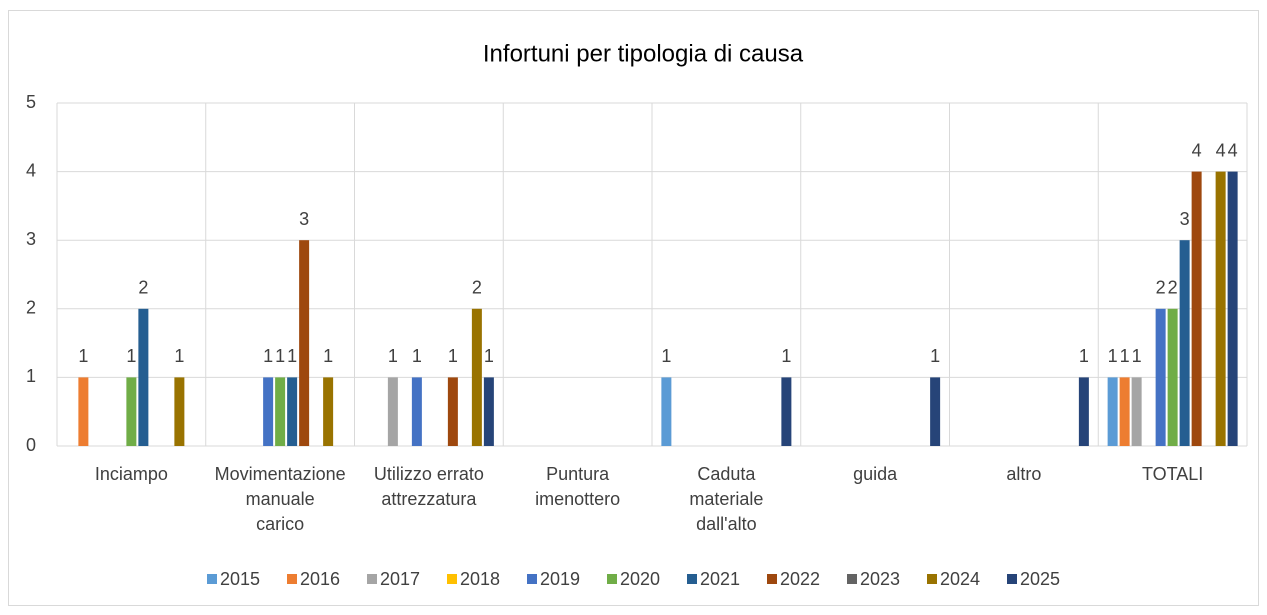 The width and height of the screenshot is (1267, 615). What do you see at coordinates (960, 579) in the screenshot?
I see `legend-label: 2024` at bounding box center [960, 579].